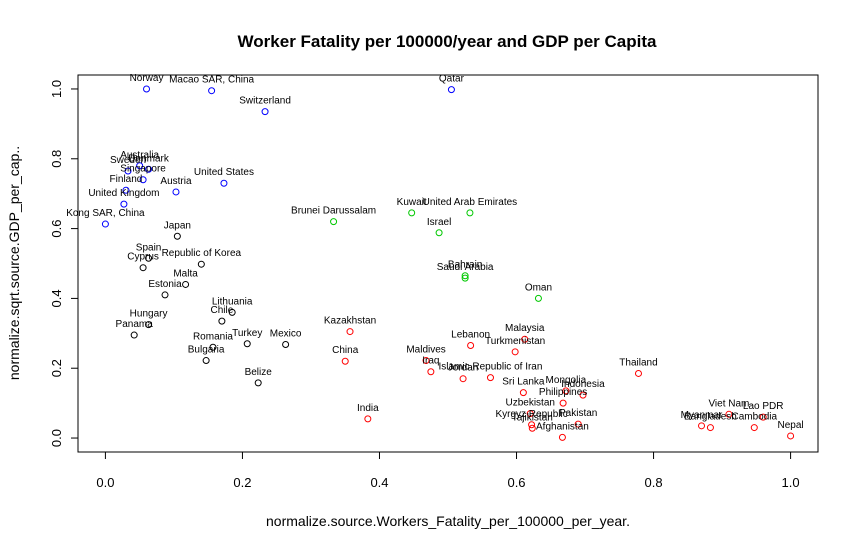 Image resolution: width=858 pixels, height=549 pixels. What do you see at coordinates (213, 336) in the screenshot?
I see `point-label: Romania` at bounding box center [213, 336].